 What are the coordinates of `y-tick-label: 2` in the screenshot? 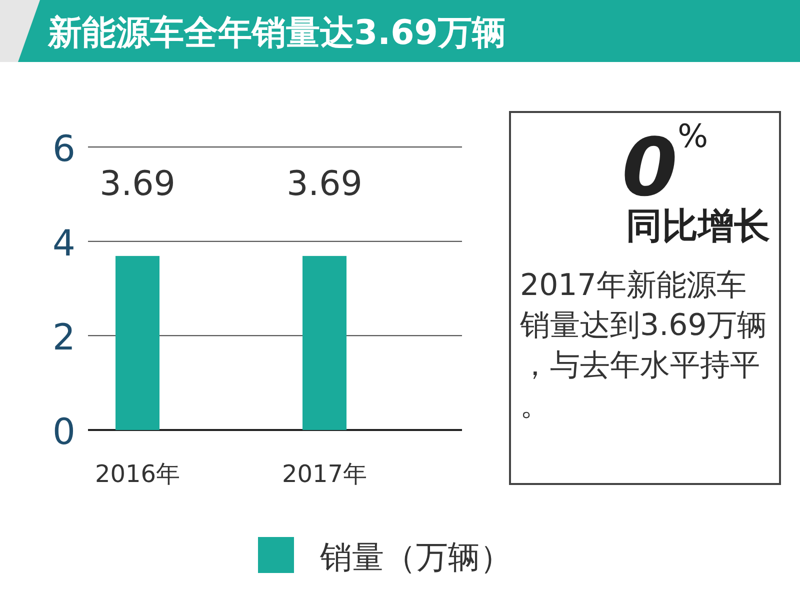 It's located at (64, 338).